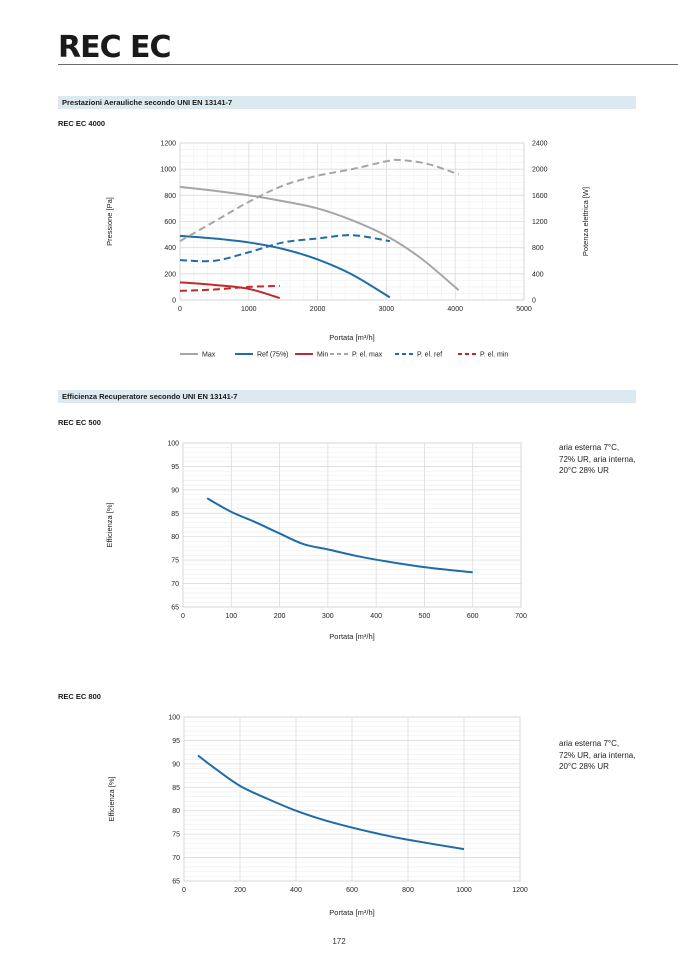 The height and width of the screenshot is (959, 678). I want to click on legend-label: P. el. max, so click(367, 355).